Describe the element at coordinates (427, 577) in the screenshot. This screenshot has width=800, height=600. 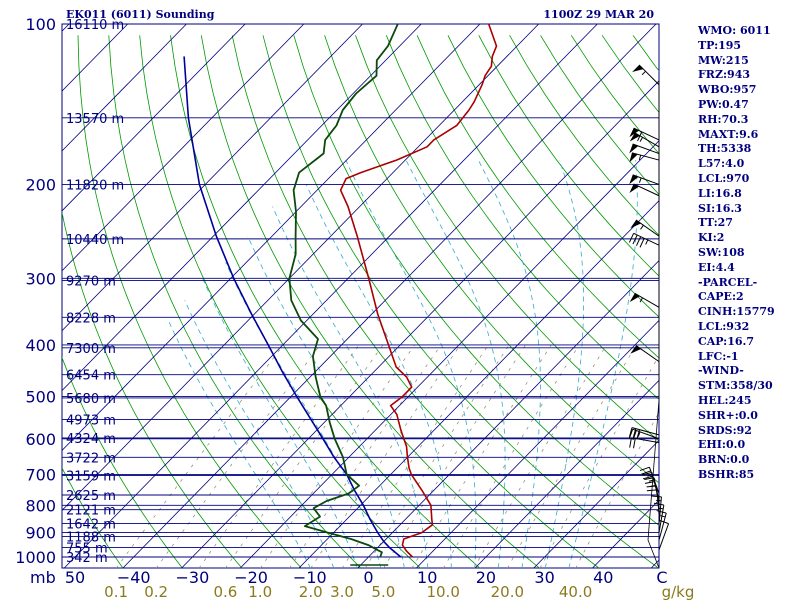
I see `temperature-tick-label: 10` at that location.